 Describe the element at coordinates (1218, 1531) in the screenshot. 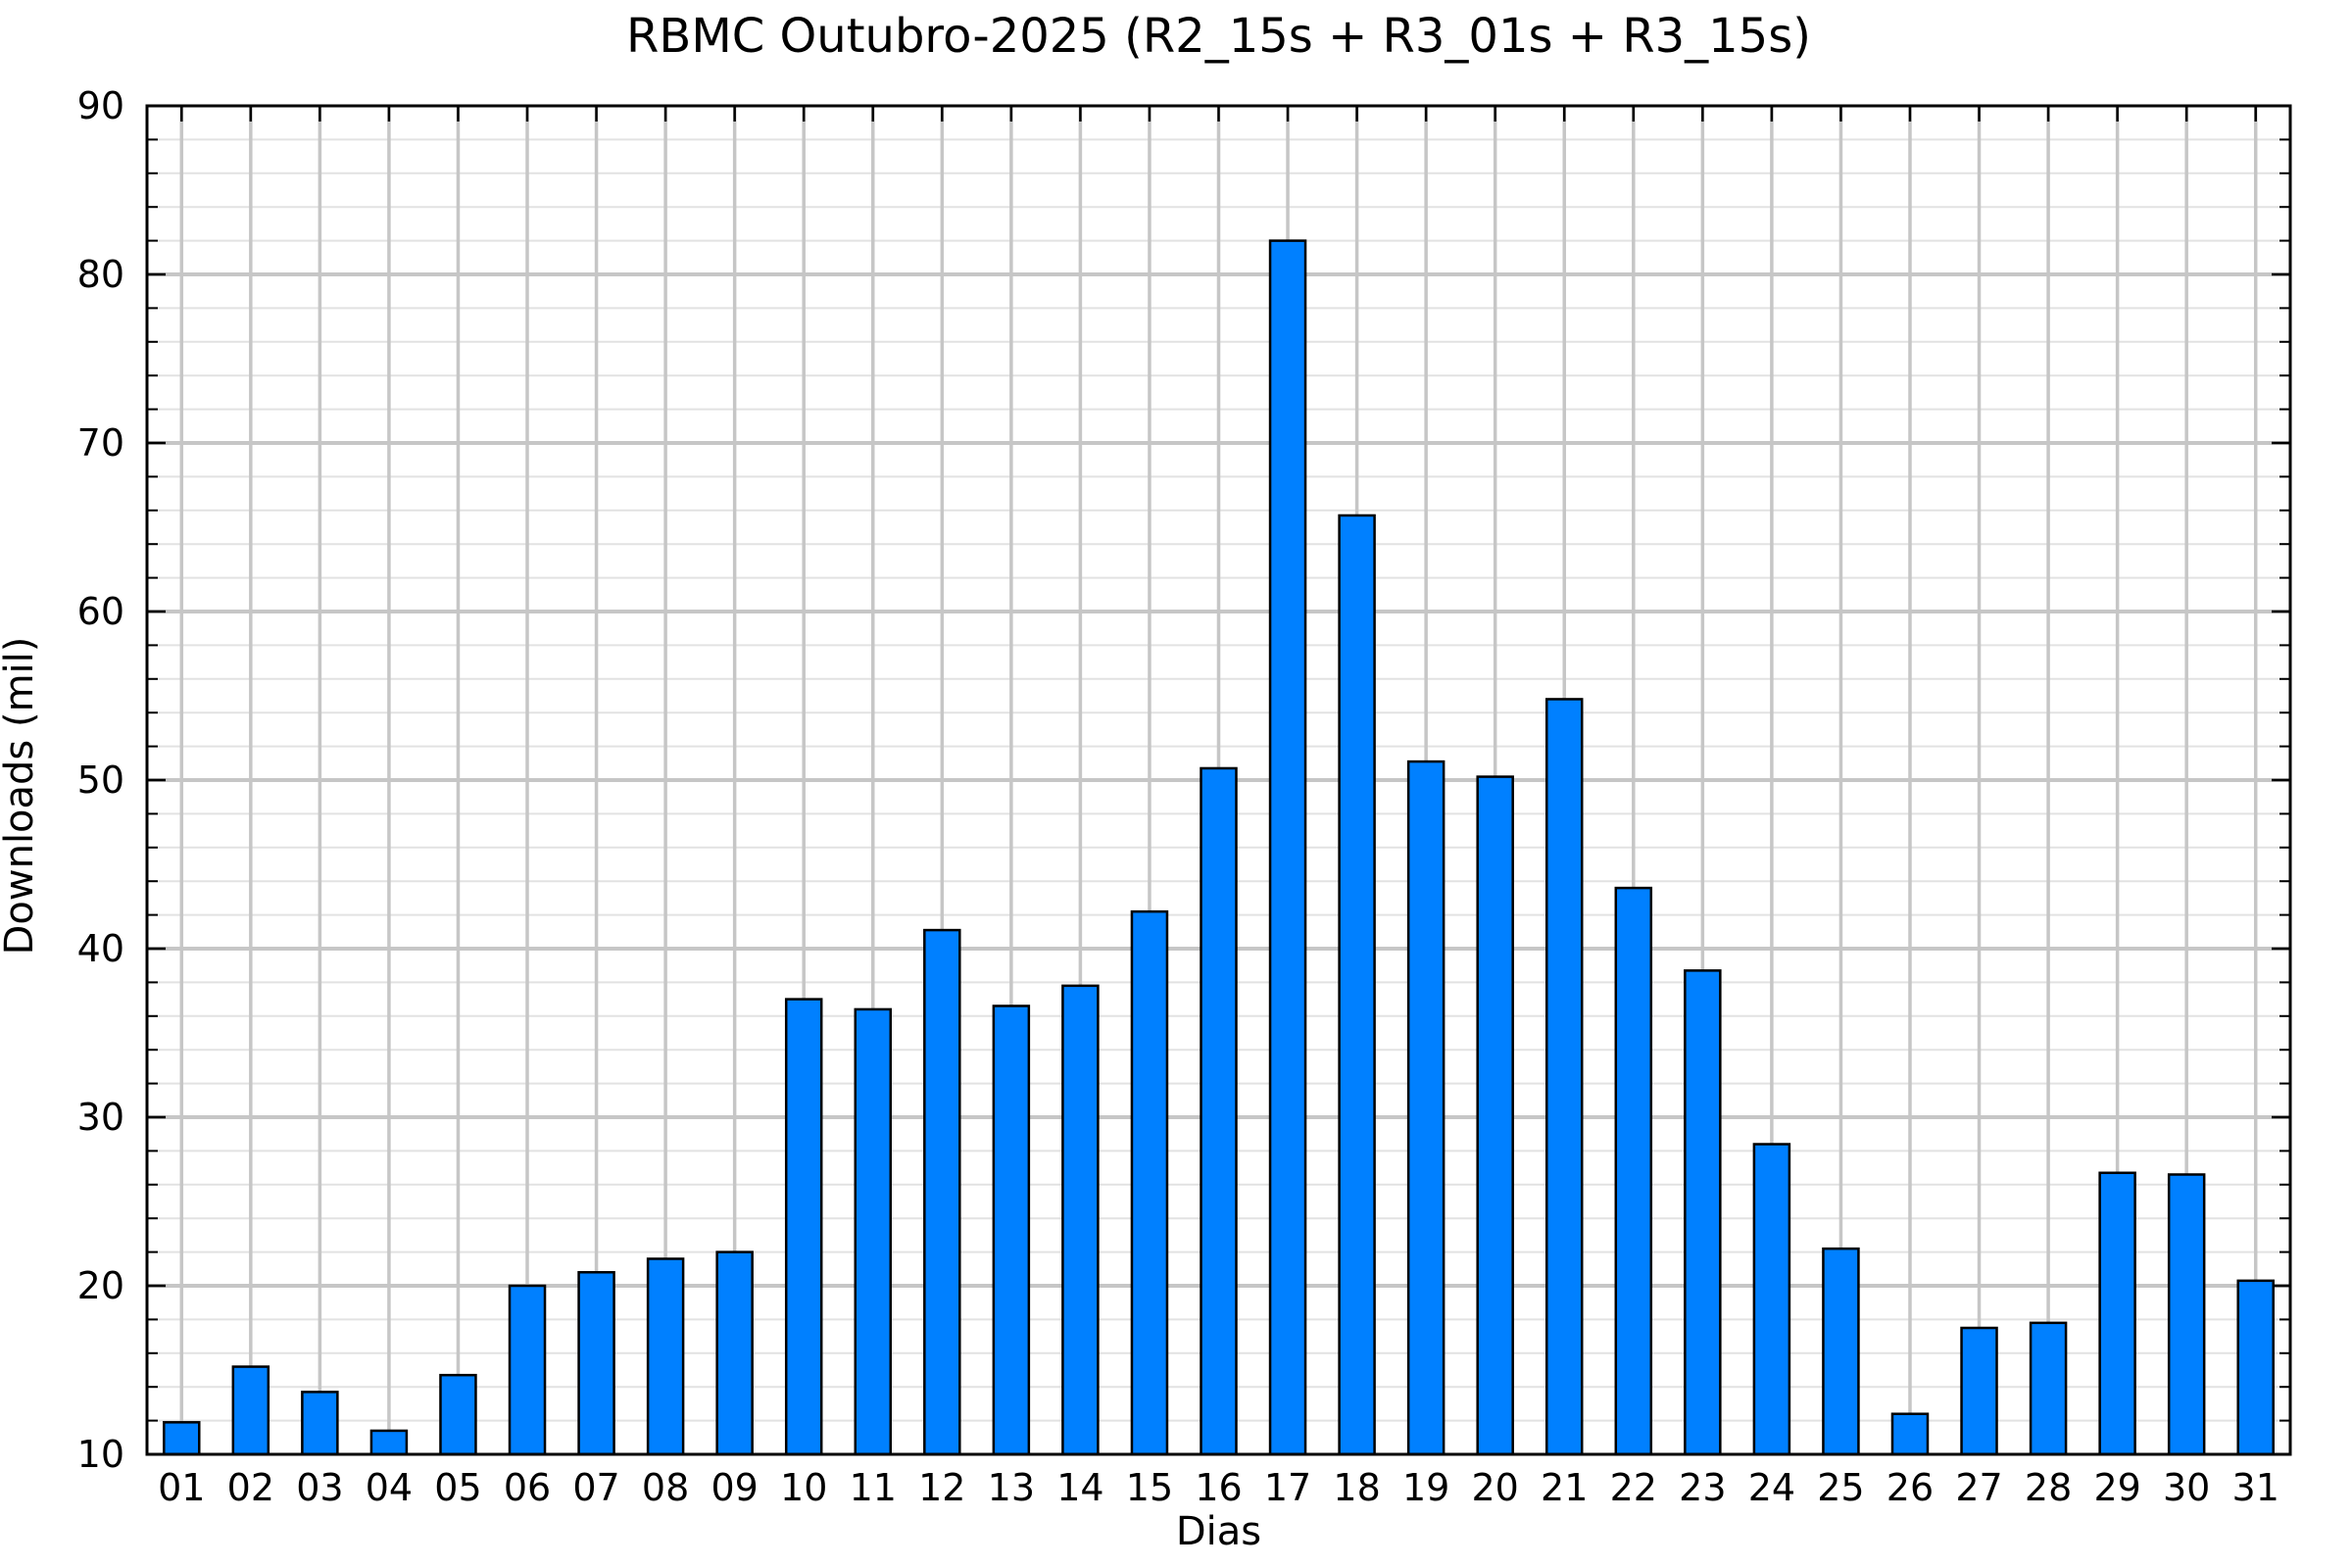

I see `x-axis-title: Dias` at that location.